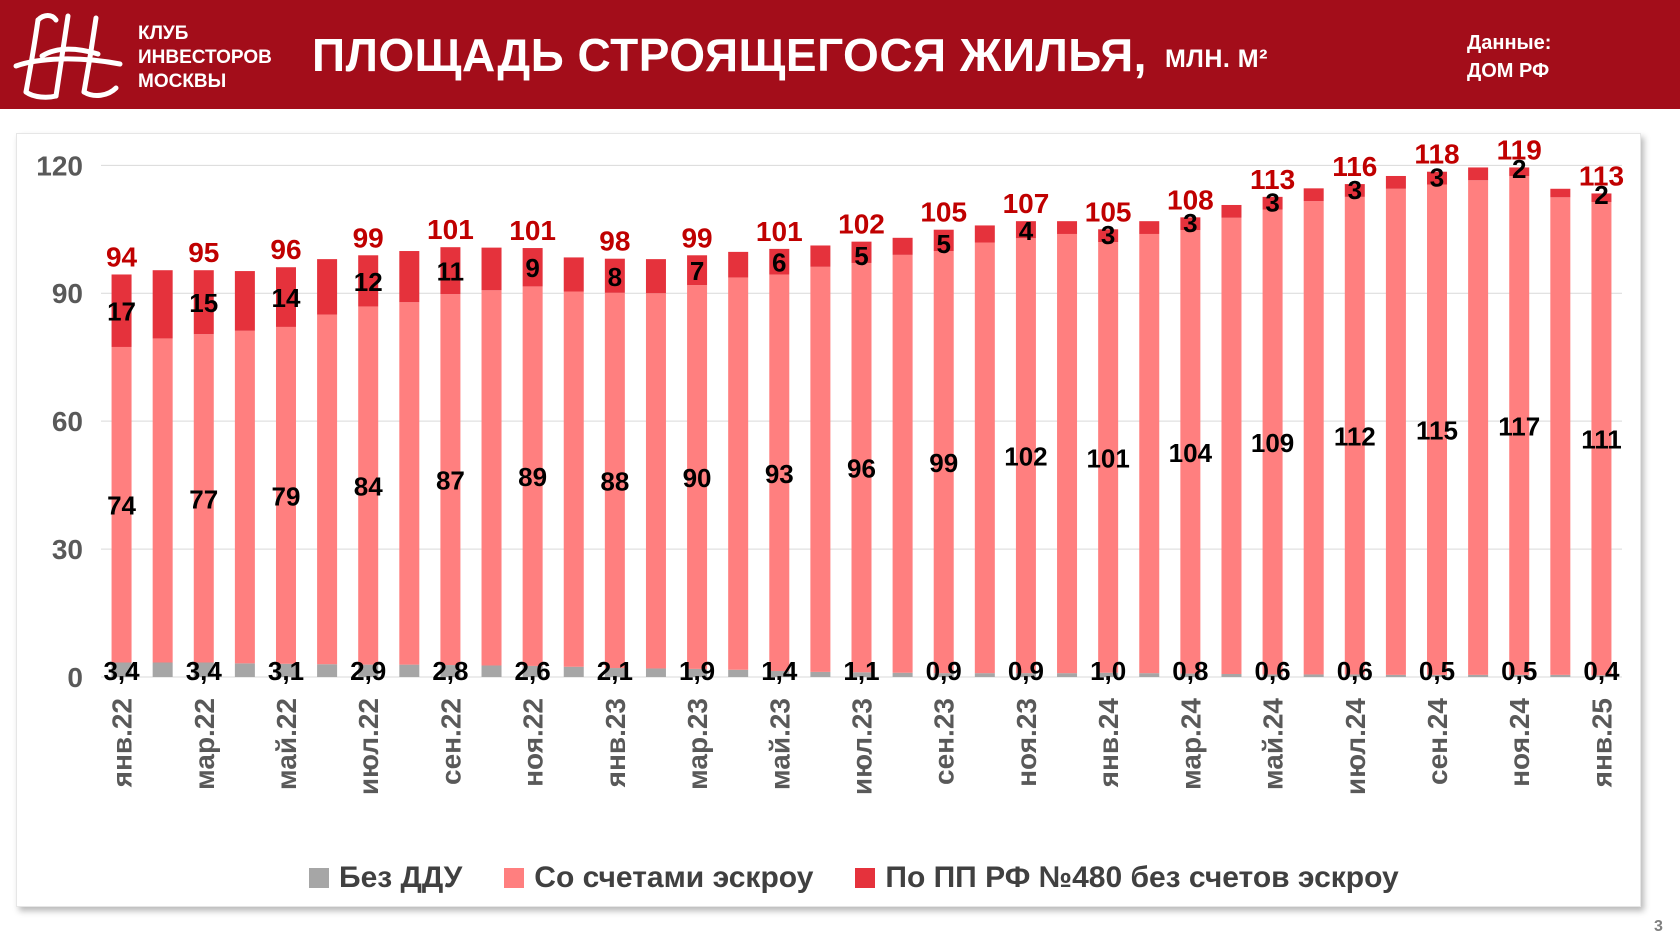 The width and height of the screenshot is (1680, 945). Describe the element at coordinates (861, 469) in the screenshot. I see `data-label-escrow: 96` at that location.